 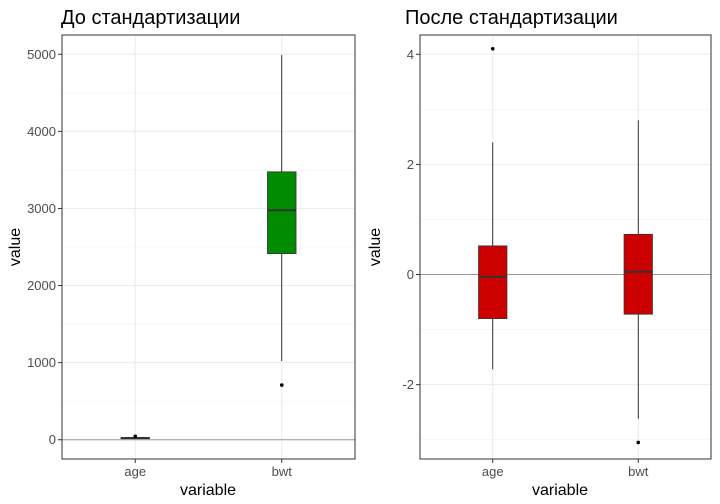 I want to click on y-tick-label: -2, so click(x=408, y=384).